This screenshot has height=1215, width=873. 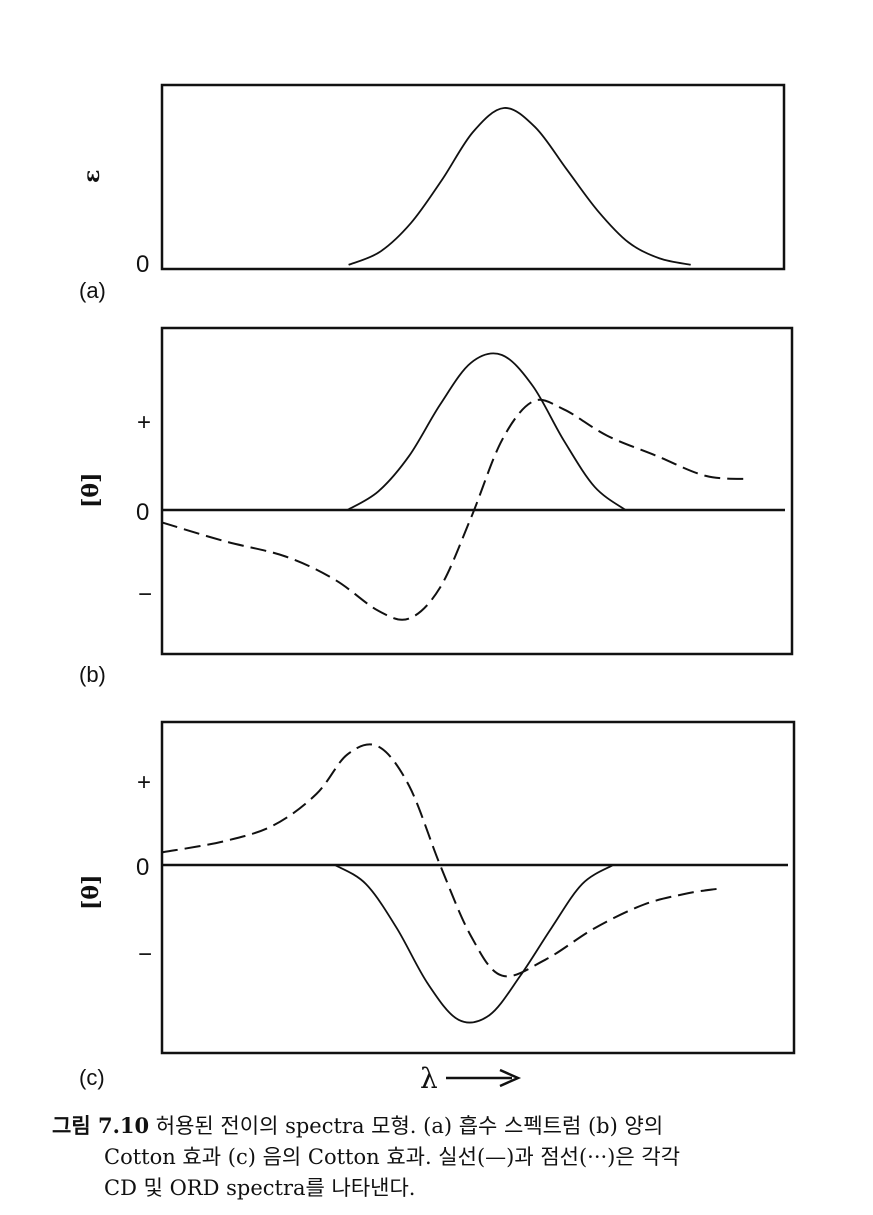 What do you see at coordinates (92, 1077) in the screenshot?
I see `panel-c-label: (c)` at bounding box center [92, 1077].